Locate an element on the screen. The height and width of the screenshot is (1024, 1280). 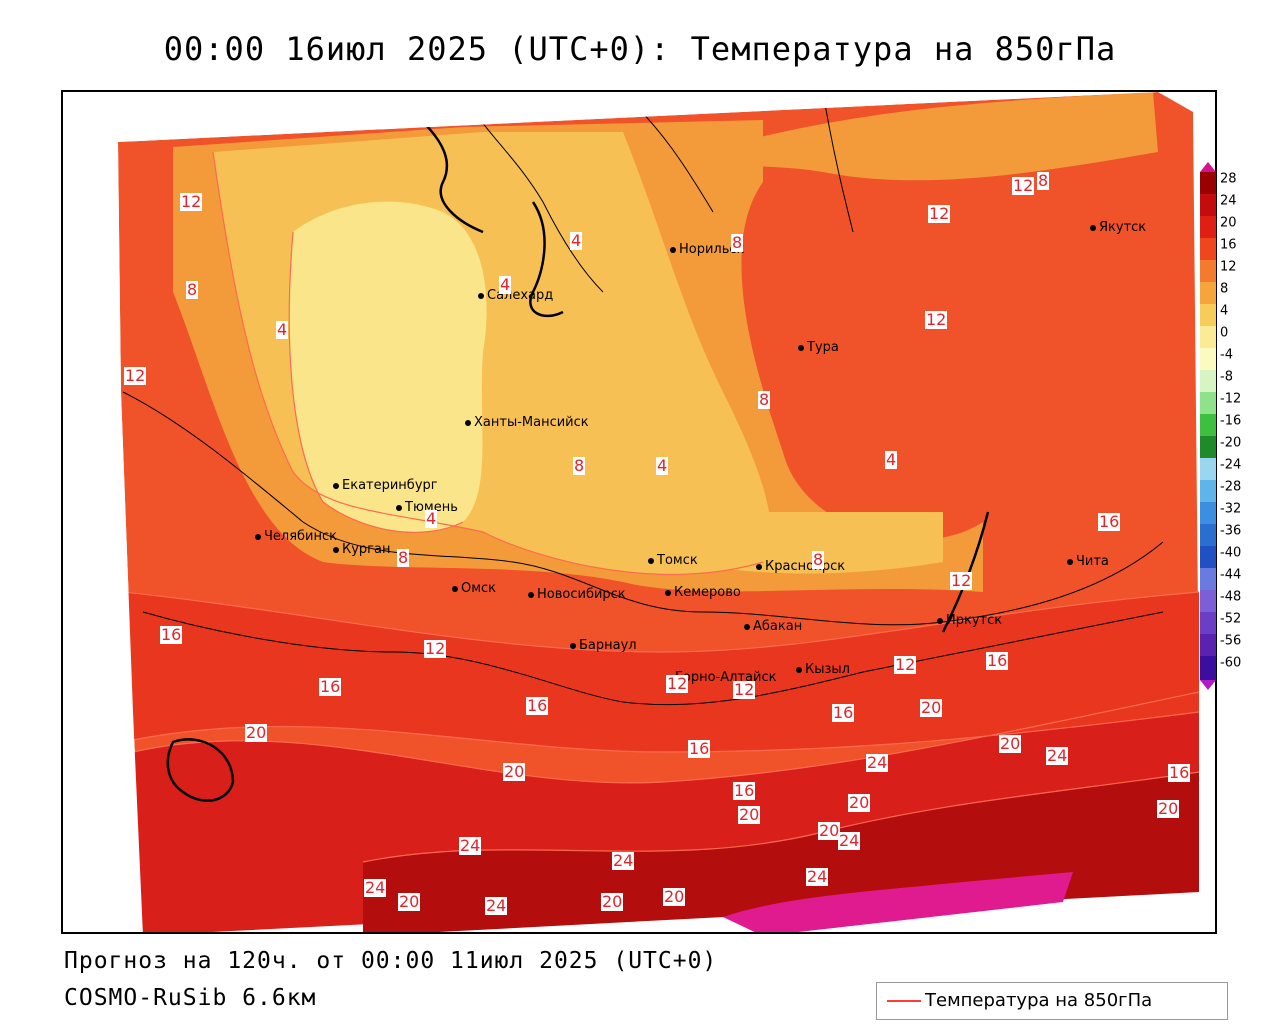
map-legend: Температура на 850гПа is located at coordinates (1052, 1001).